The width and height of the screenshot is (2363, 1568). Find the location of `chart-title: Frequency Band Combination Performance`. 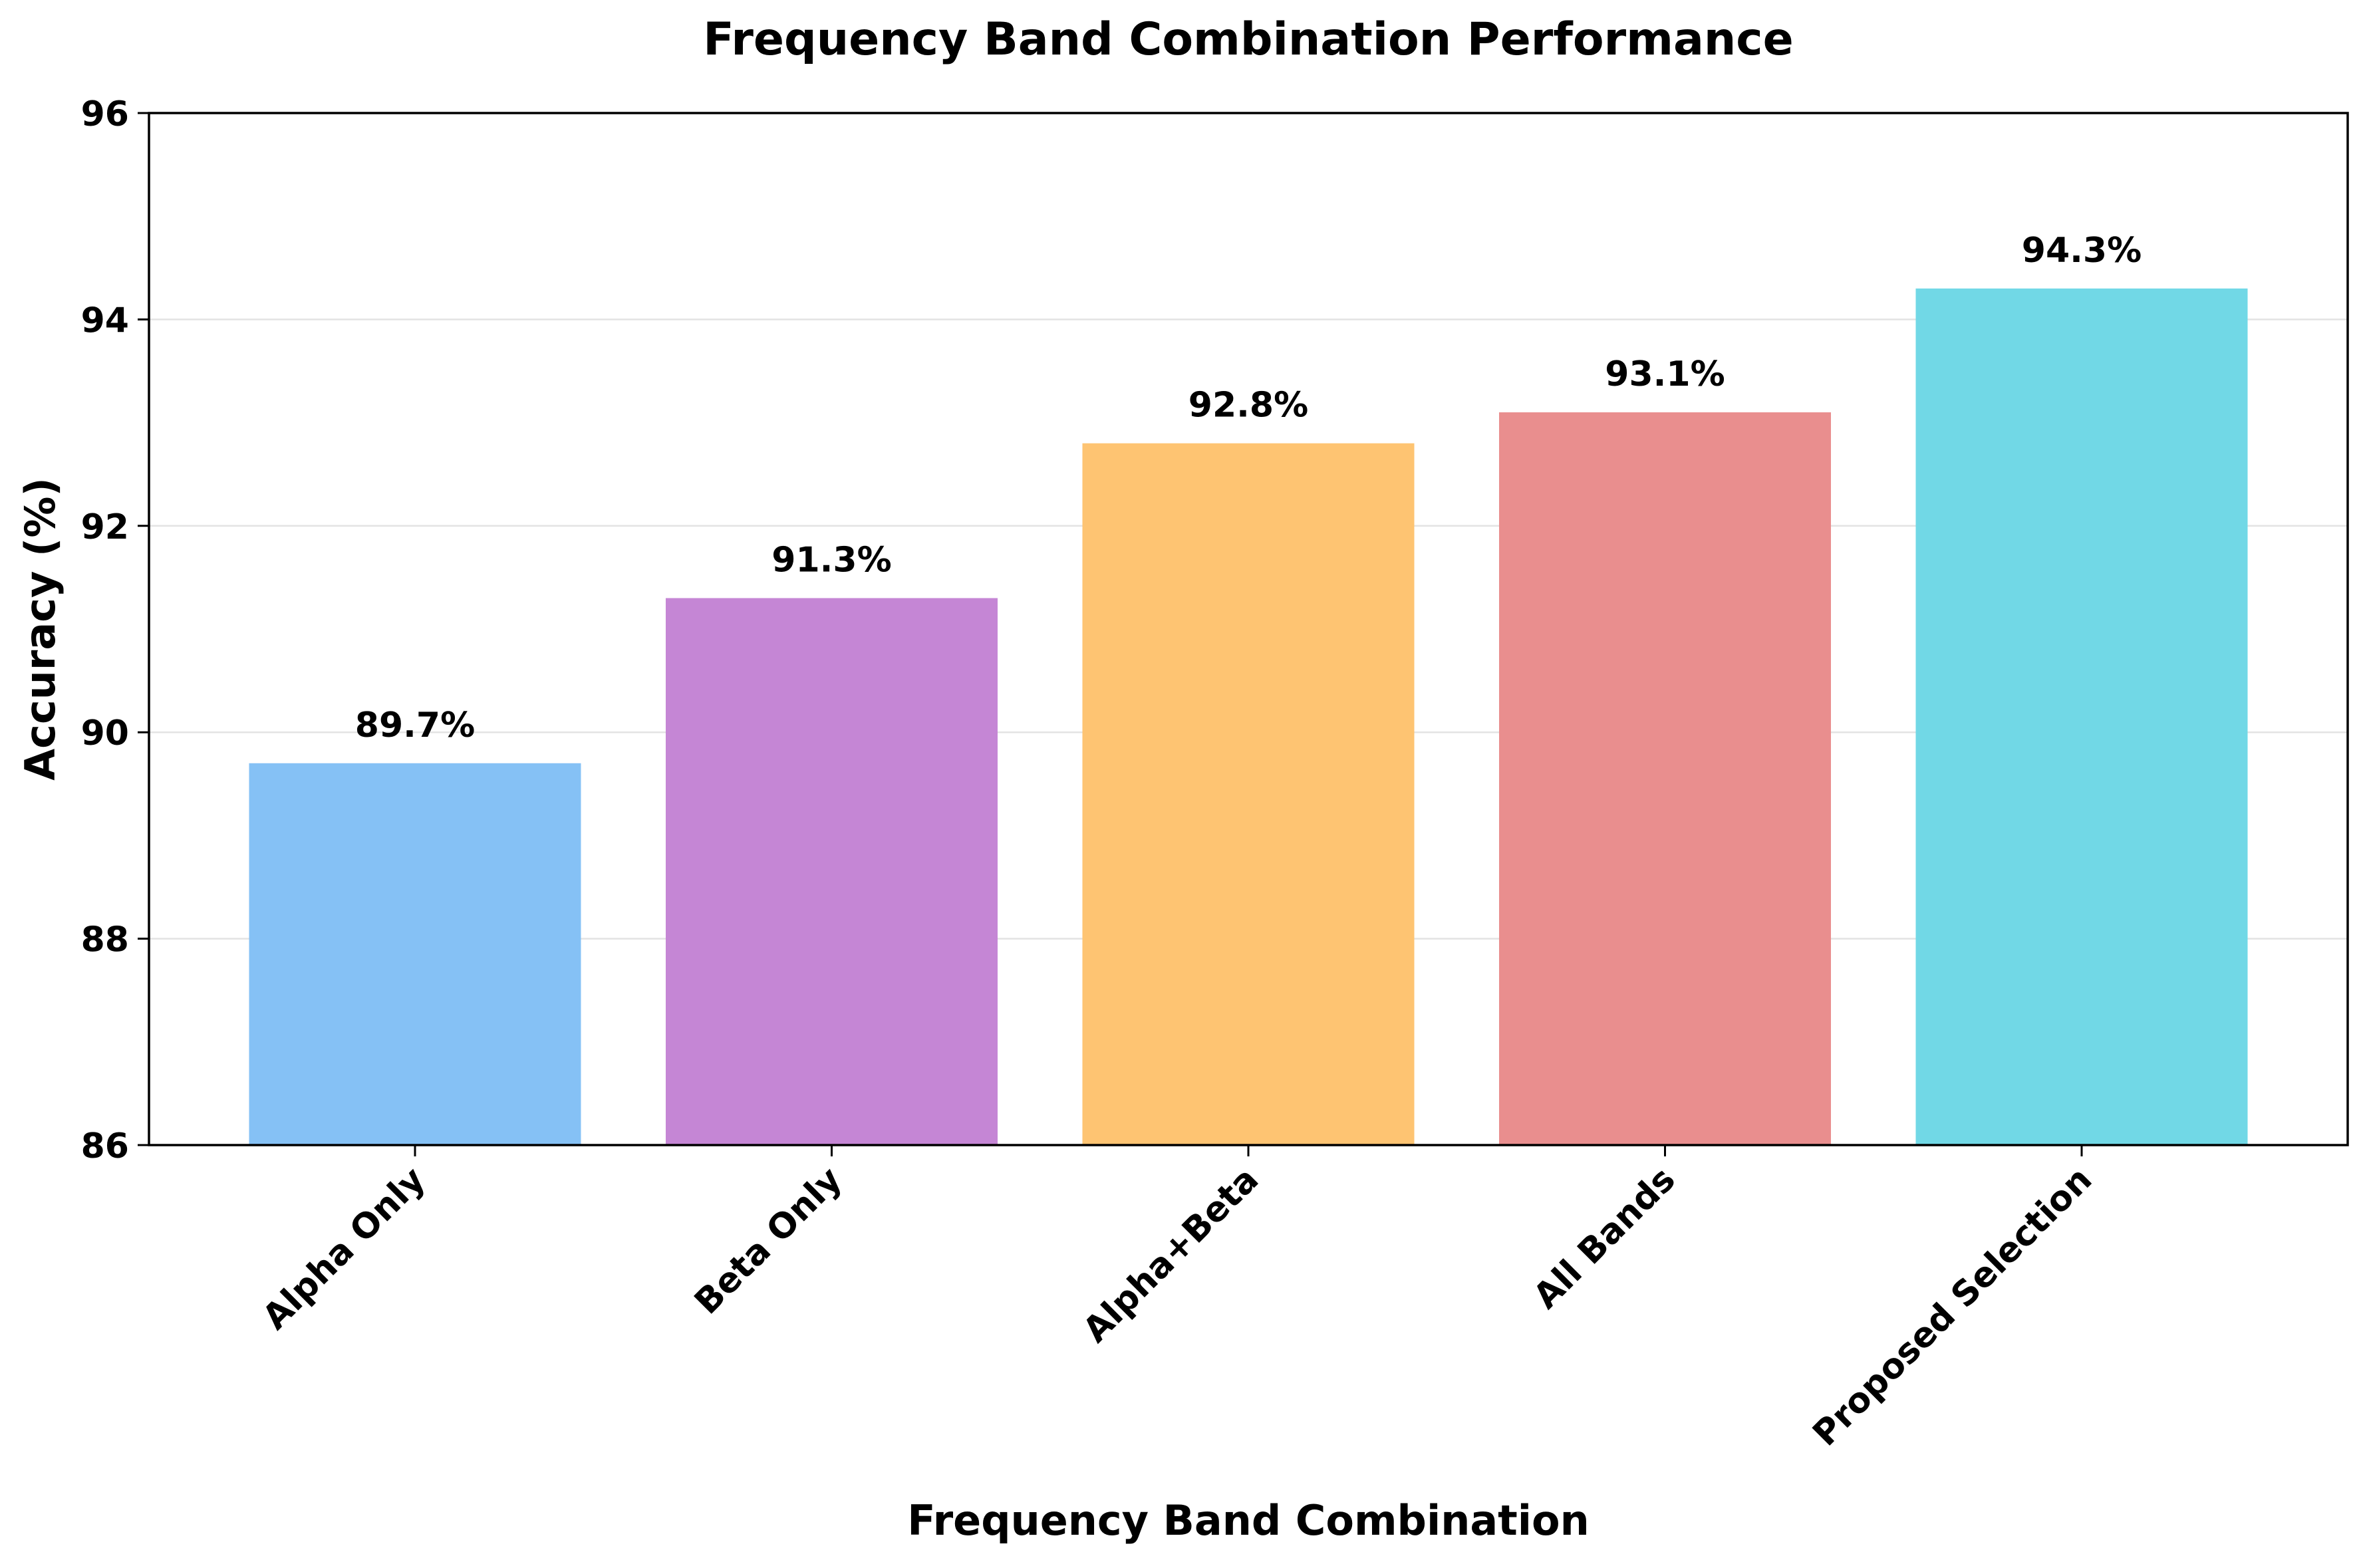

chart-title: Frequency Band Combination Performance is located at coordinates (1248, 39).